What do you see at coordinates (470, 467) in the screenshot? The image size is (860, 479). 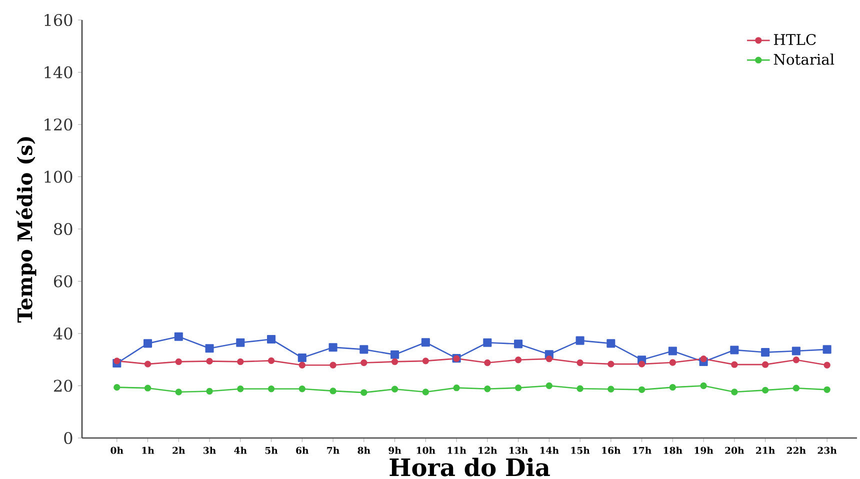 I see `x-axis-title: Hora do Dia` at bounding box center [470, 467].